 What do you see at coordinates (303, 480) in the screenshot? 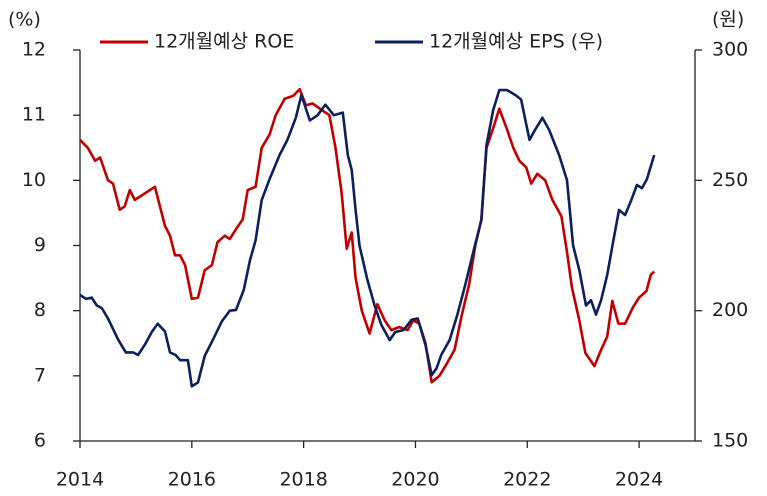
I see `x-tick-label: 2018` at bounding box center [303, 480].